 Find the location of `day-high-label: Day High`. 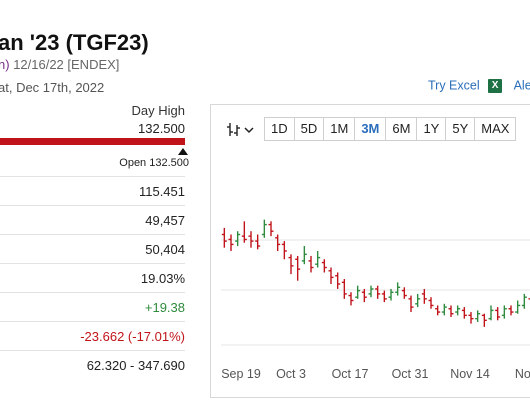

day-high-label: Day High is located at coordinates (158, 110).